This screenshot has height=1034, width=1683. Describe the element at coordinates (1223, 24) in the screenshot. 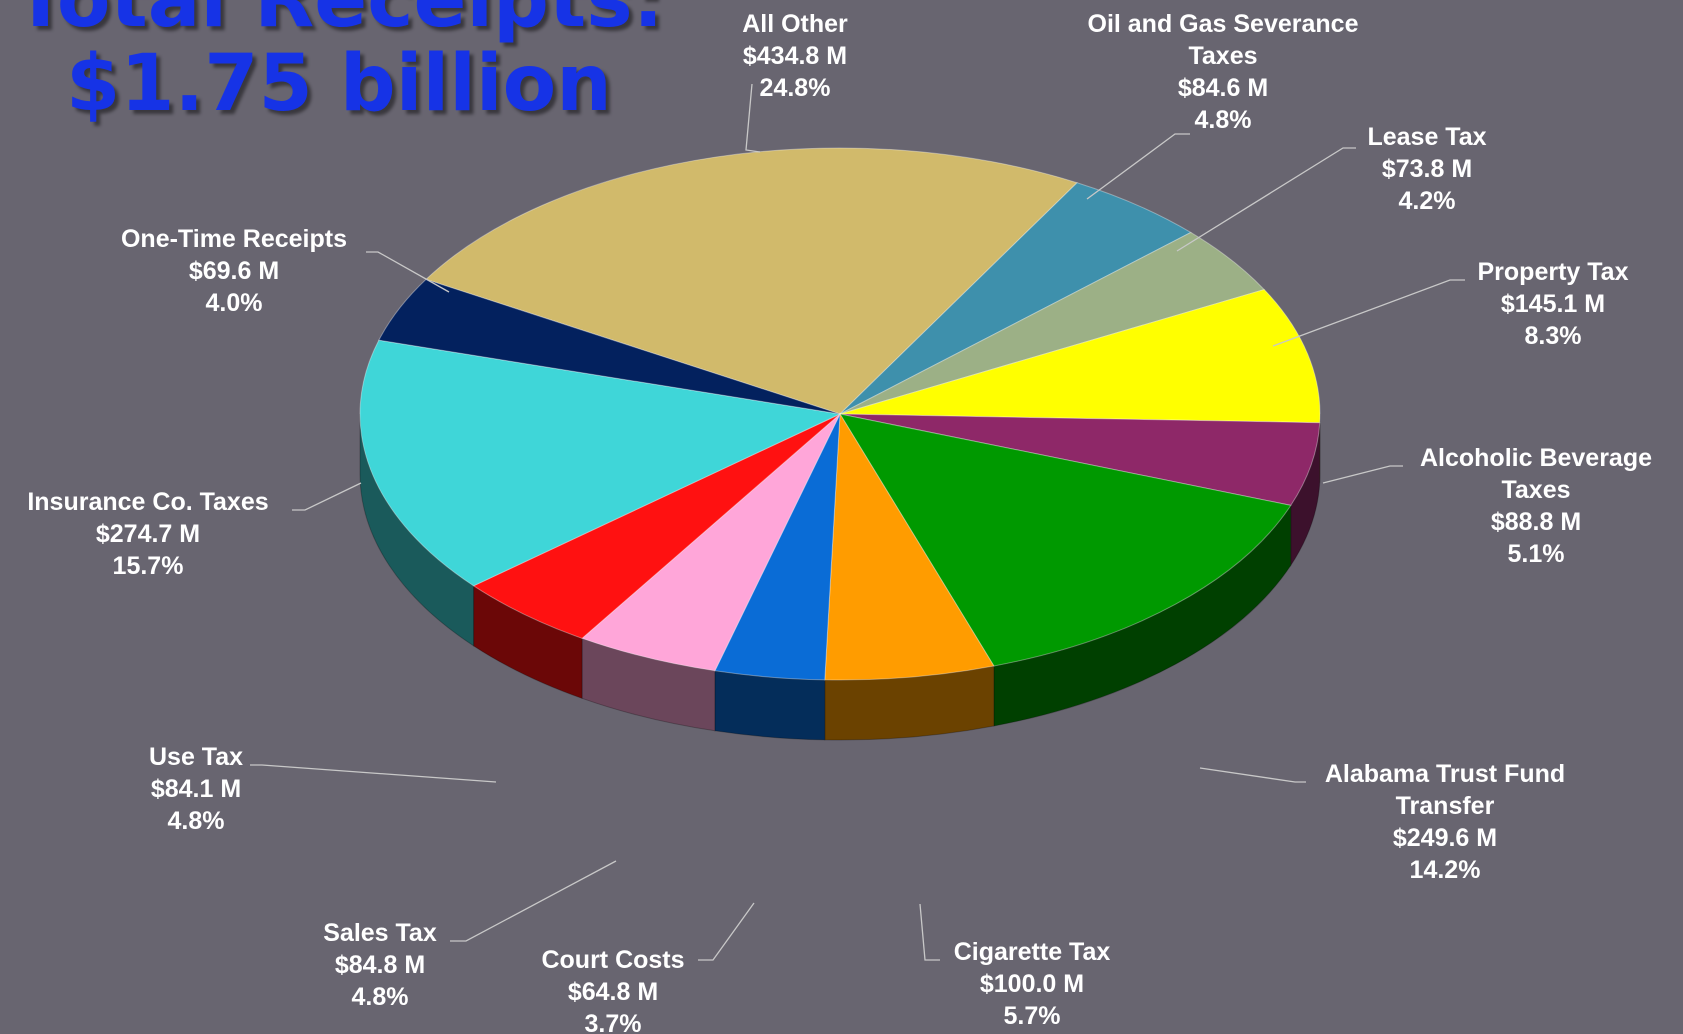

I see `slice-label-1-line-0: Oil and Gas Severance` at that location.